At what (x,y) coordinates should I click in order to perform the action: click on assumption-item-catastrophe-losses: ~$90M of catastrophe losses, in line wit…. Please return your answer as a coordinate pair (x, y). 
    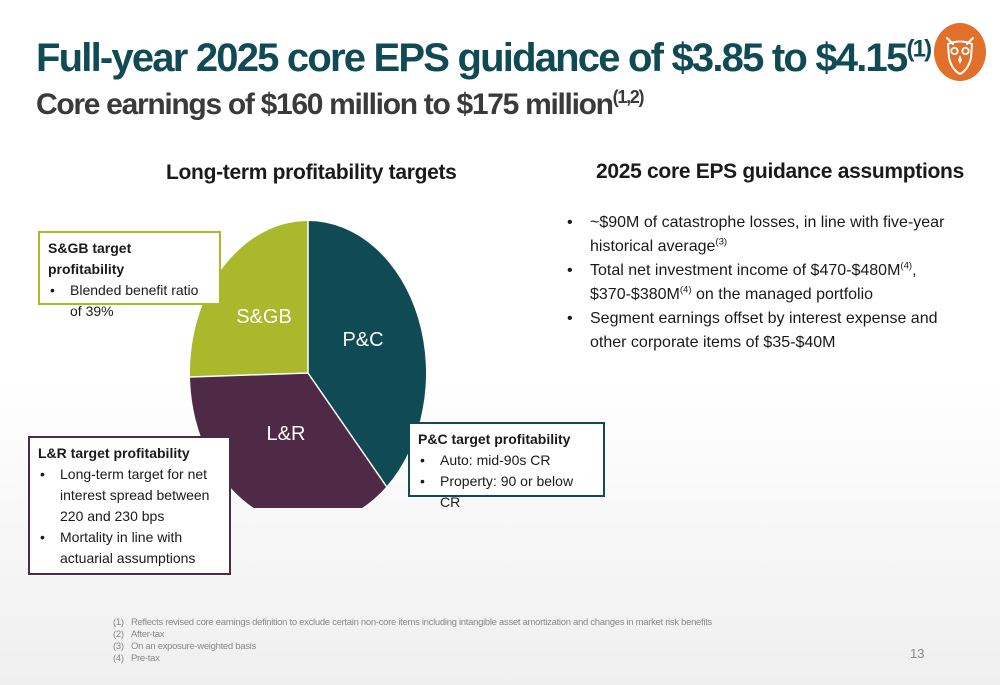
    Looking at the image, I should click on (760, 235).